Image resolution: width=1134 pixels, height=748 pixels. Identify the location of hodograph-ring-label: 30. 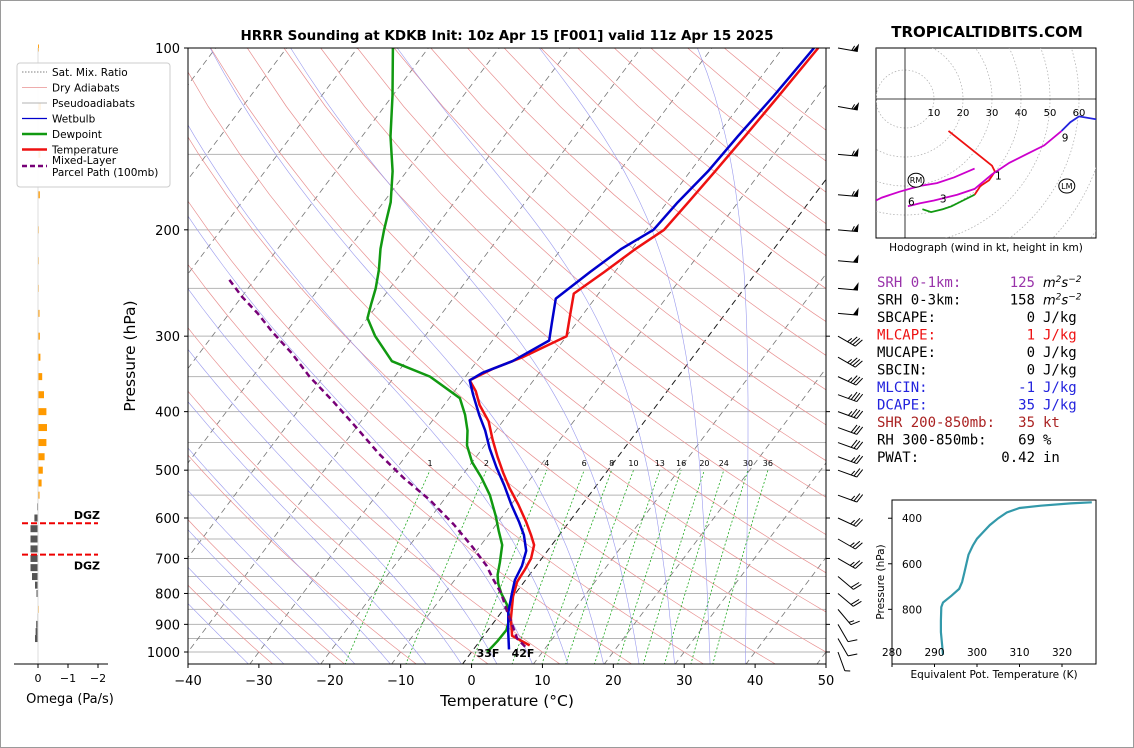
(992, 113).